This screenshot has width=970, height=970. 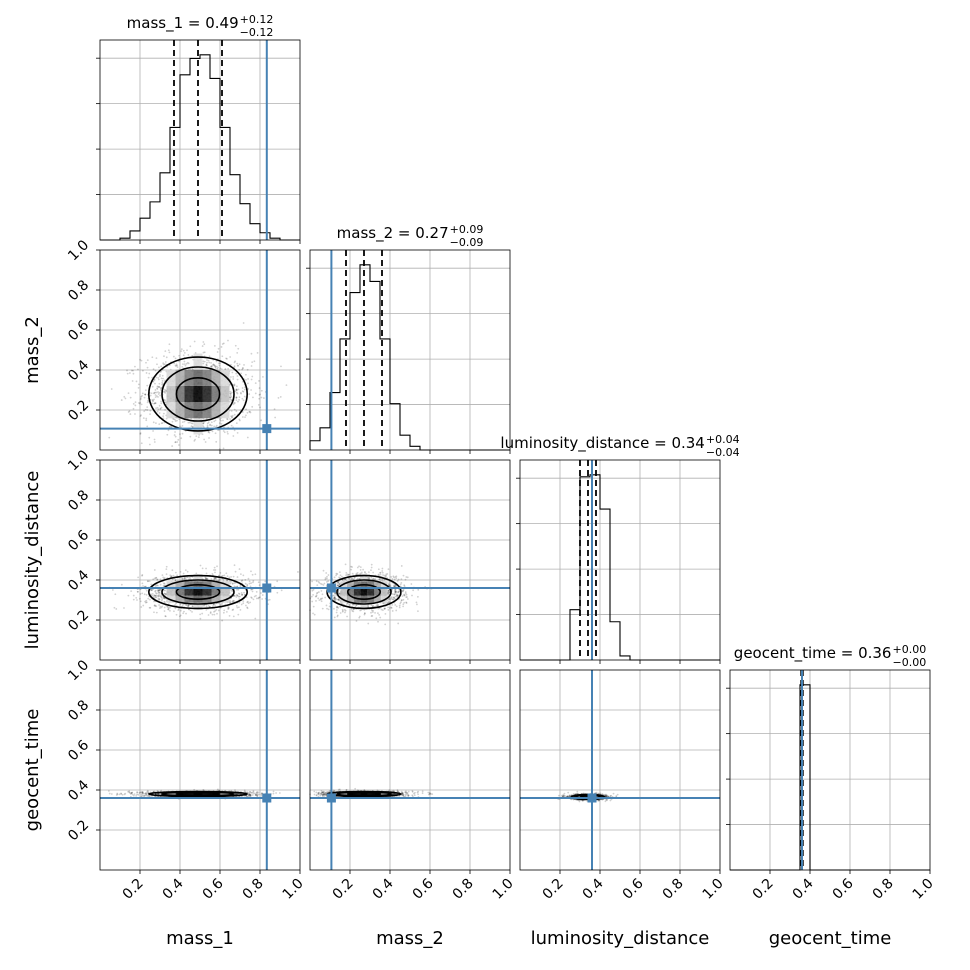 What do you see at coordinates (331, 588) in the screenshot?
I see `truth-marker` at bounding box center [331, 588].